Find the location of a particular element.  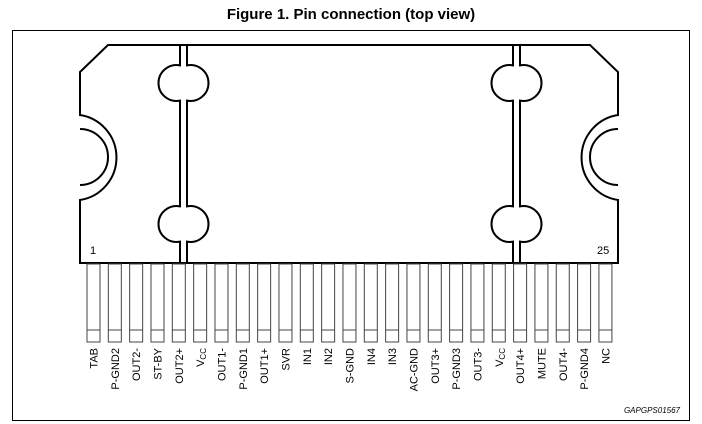

pin-label: OUT3+ is located at coordinates (436, 366).